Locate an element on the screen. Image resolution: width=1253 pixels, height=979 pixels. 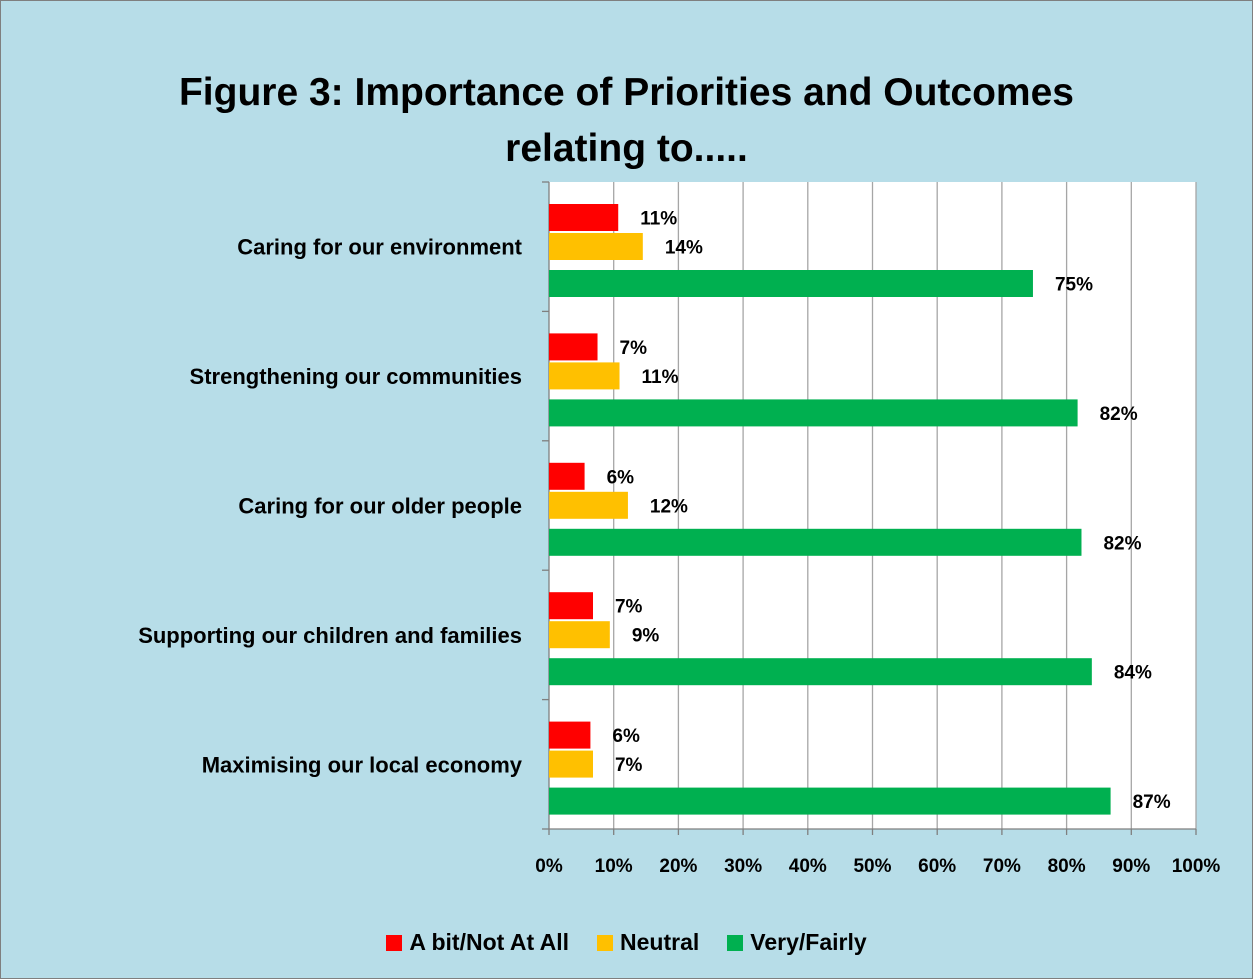
legend: A bit/Not At All Neutral Very/Fairly is located at coordinates (626, 942).